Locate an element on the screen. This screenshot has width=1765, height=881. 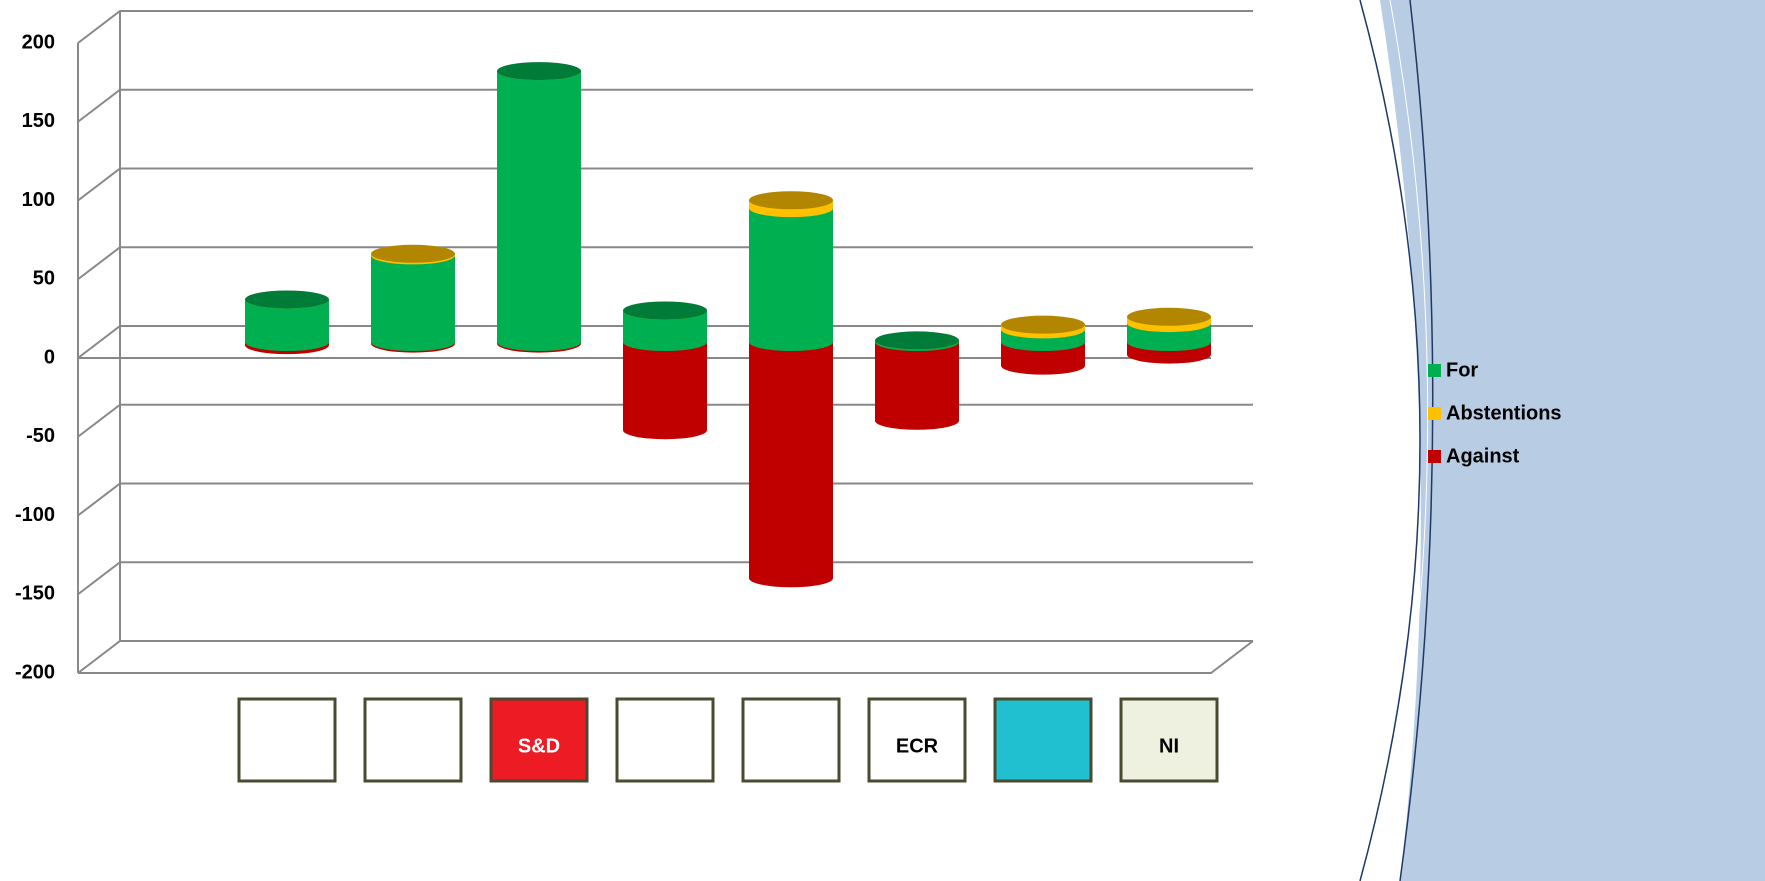
y-tick-label: -150 is located at coordinates (35, 594).